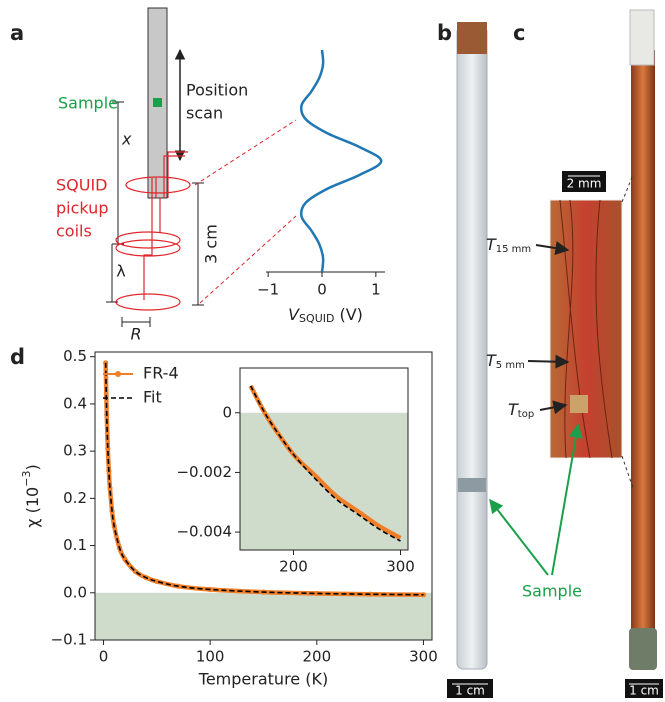 The width and height of the screenshot is (665, 702). I want to click on rod-photo, so click(643, 345).